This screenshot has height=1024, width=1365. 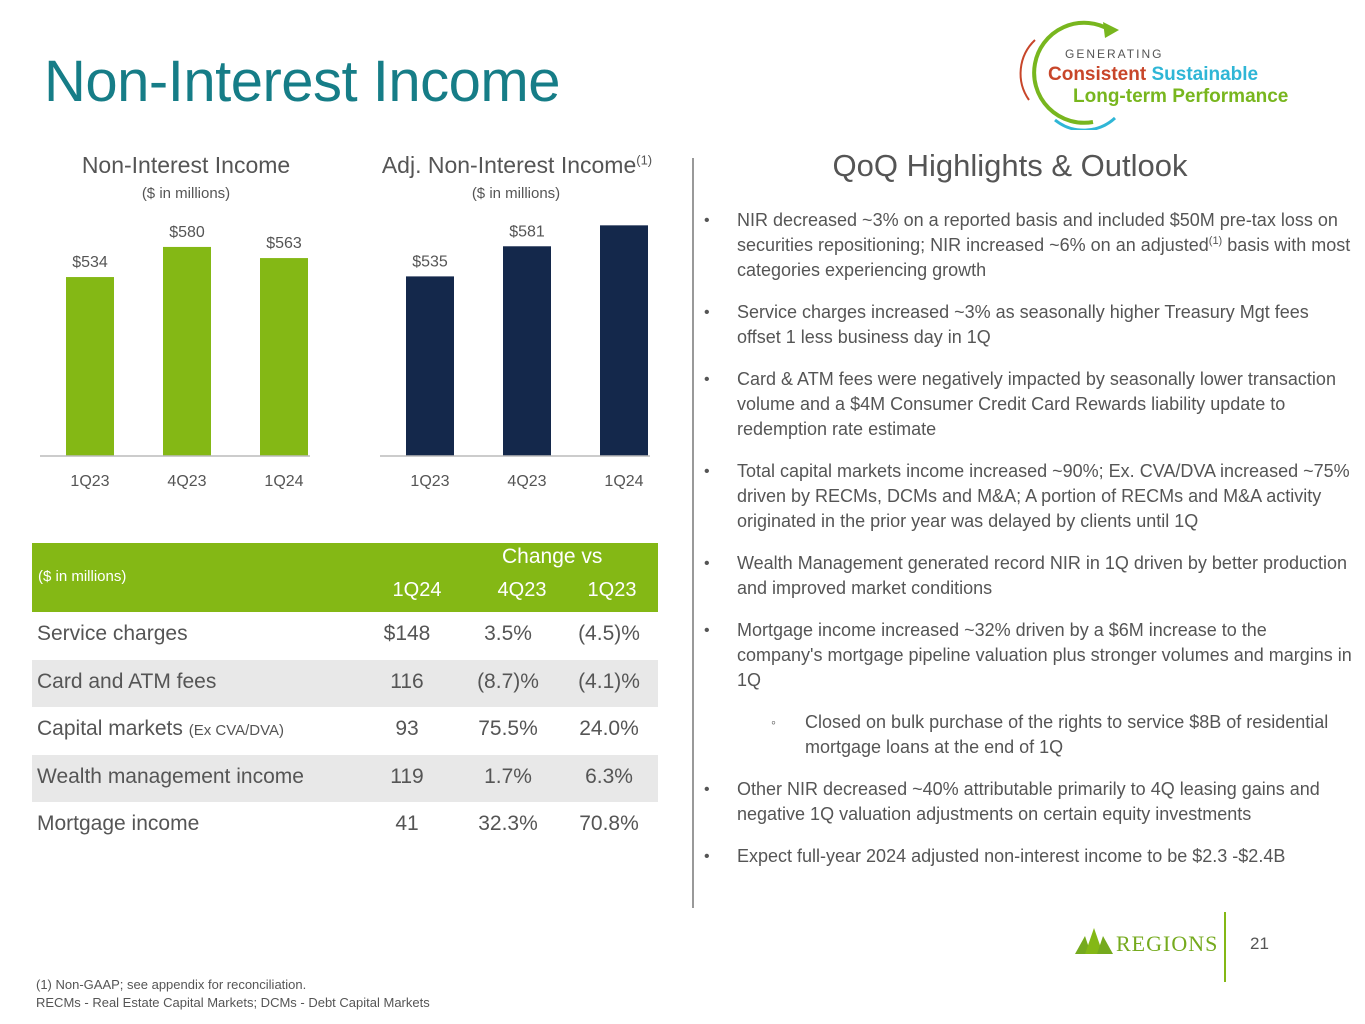 I want to click on row-change-4q23: 1.7%, so click(x=508, y=776).